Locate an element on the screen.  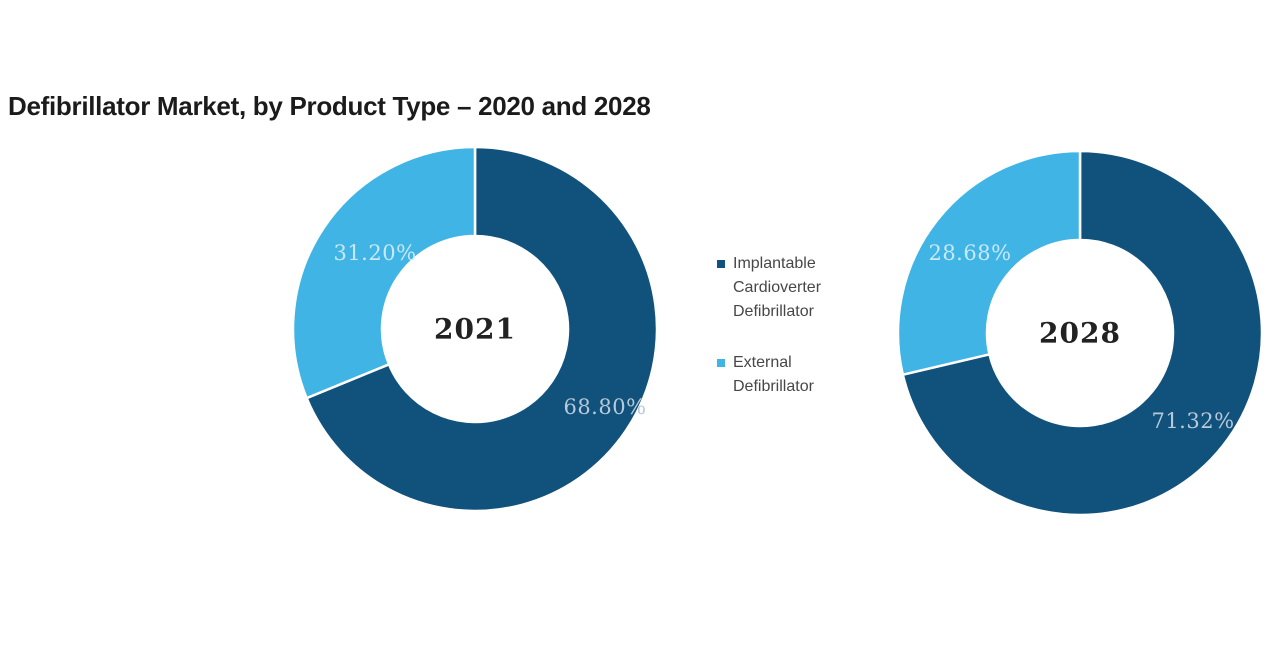
legend-item-implantable-cardioverter-defibrillator: Implantable Cardioverter Defibrillator is located at coordinates (787, 288).